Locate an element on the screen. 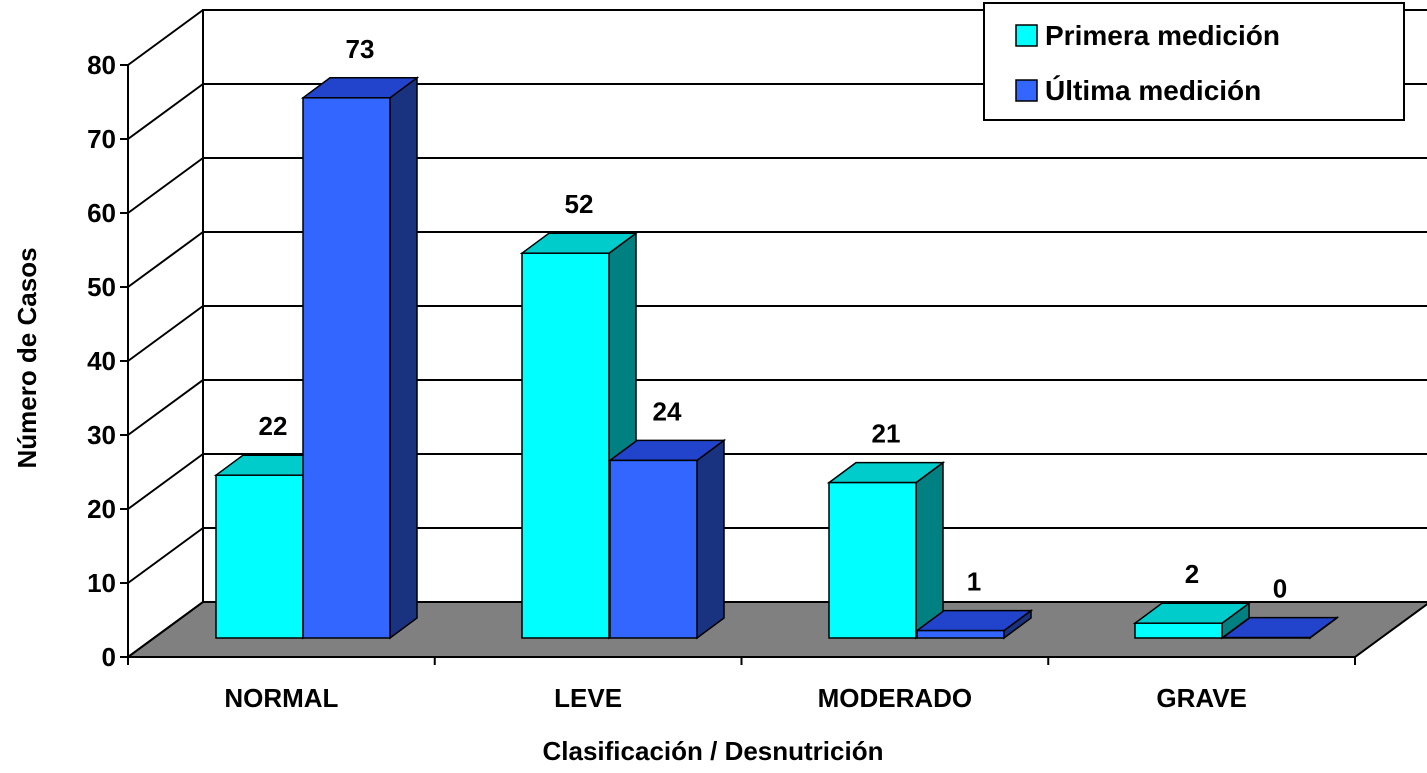 Image resolution: width=1427 pixels, height=773 pixels. data-label-1-3: 0 is located at coordinates (1280, 589).